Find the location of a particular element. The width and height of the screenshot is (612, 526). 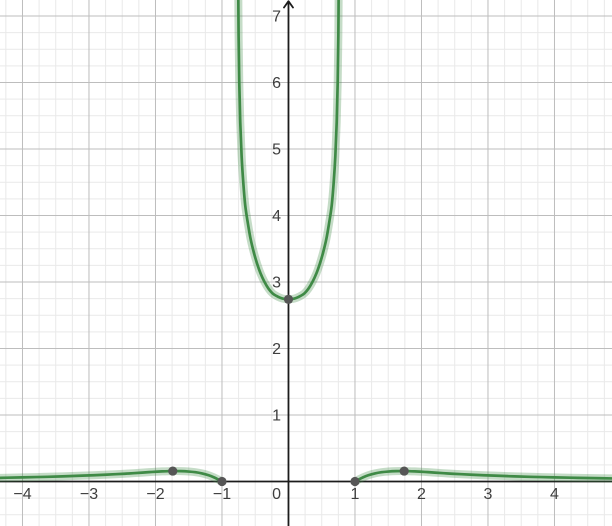

special-points is located at coordinates (288, 390).